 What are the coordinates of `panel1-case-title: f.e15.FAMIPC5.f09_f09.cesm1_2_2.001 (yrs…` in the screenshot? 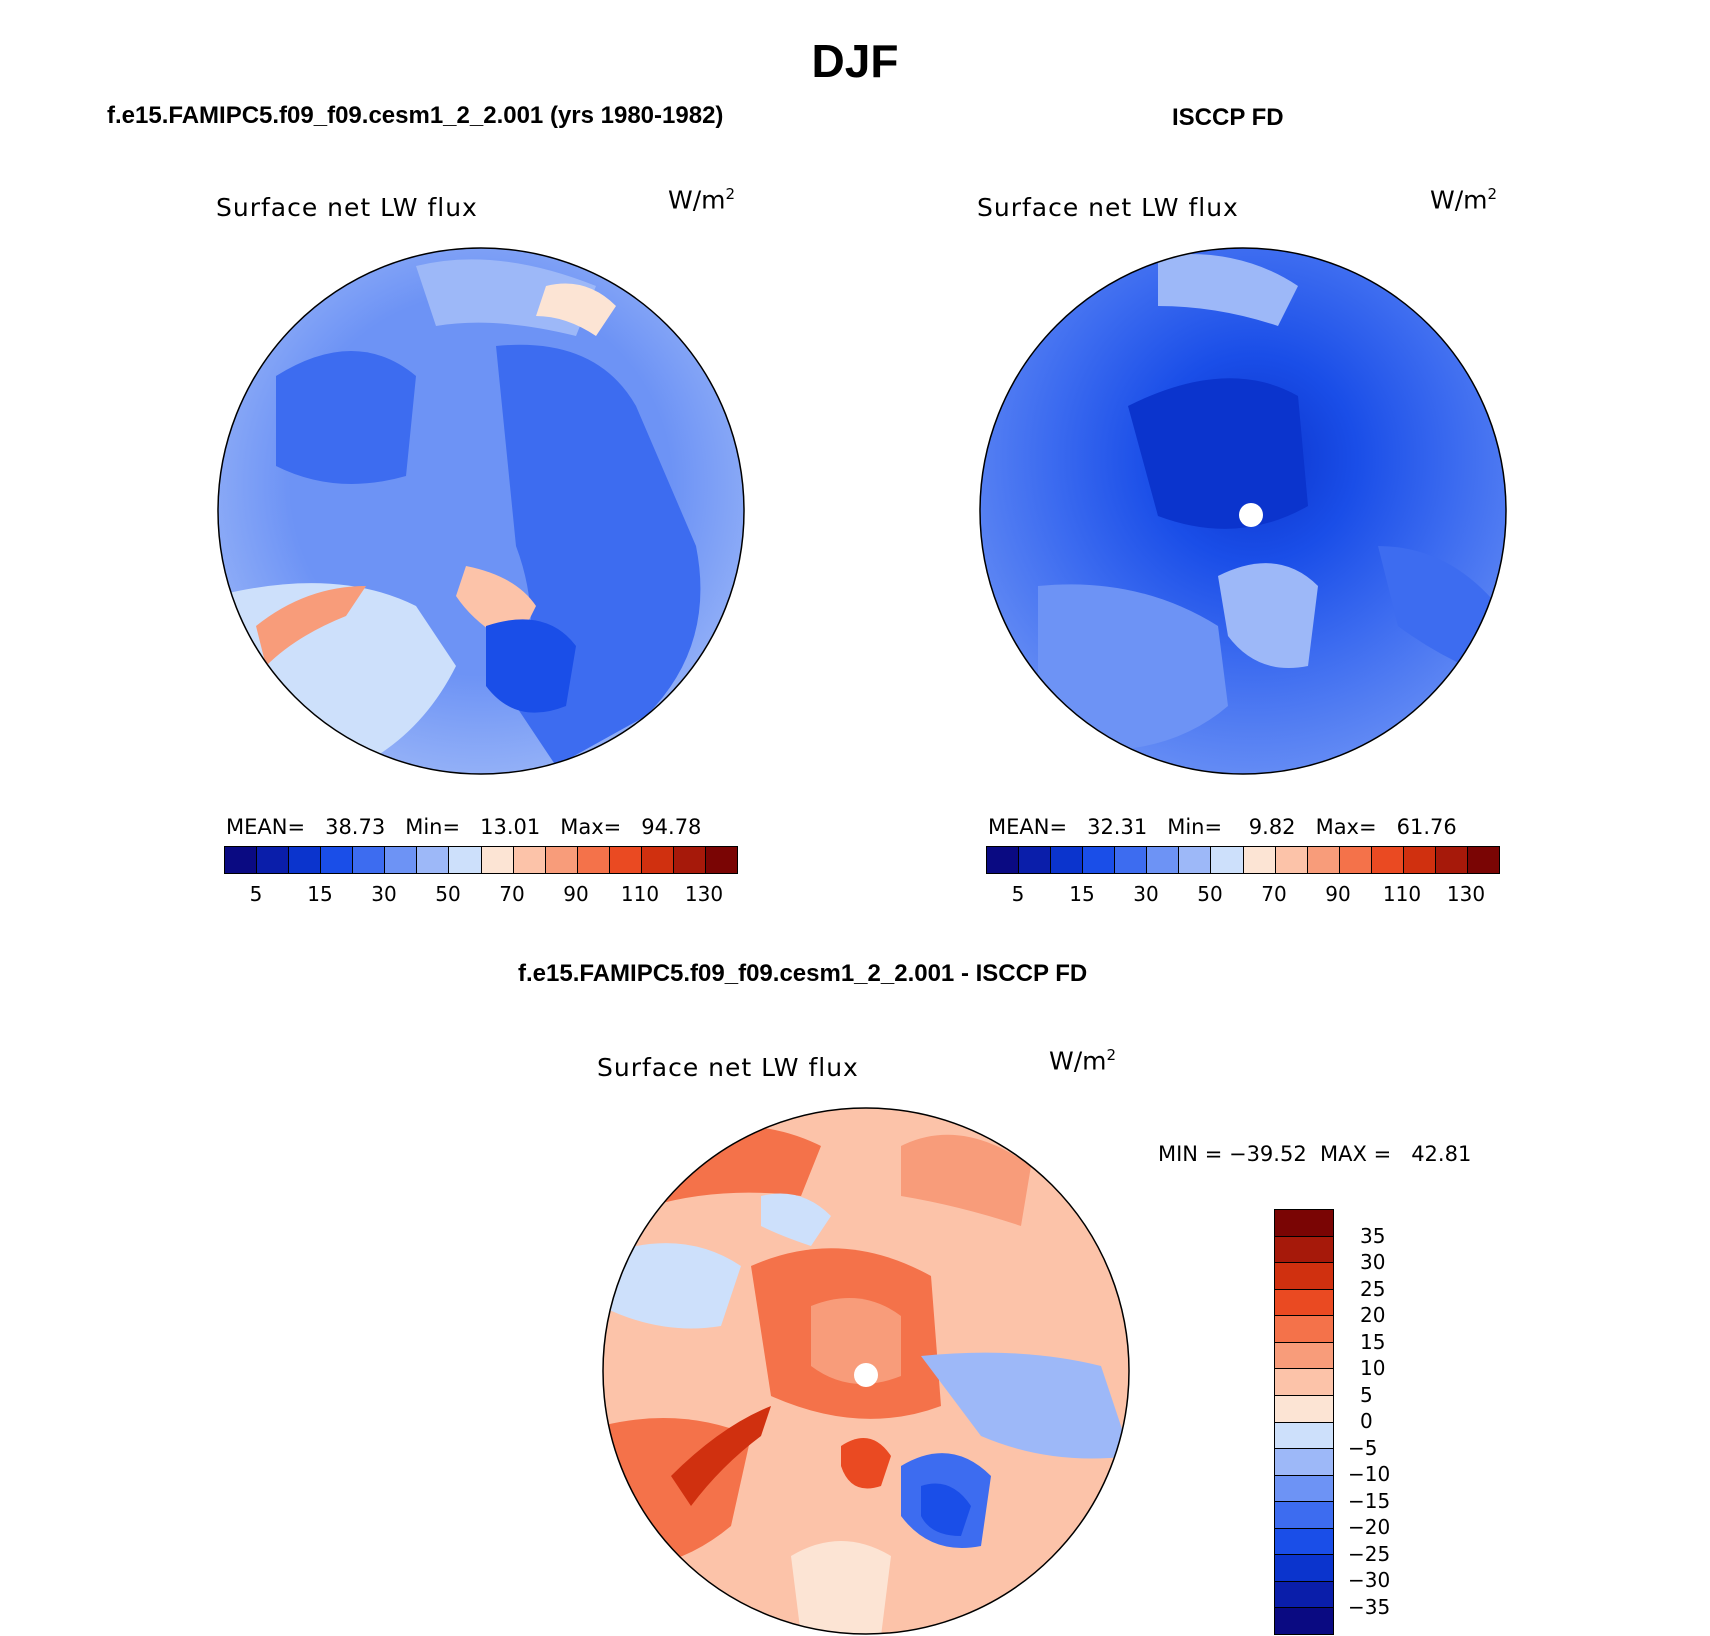 It's located at (415, 115).